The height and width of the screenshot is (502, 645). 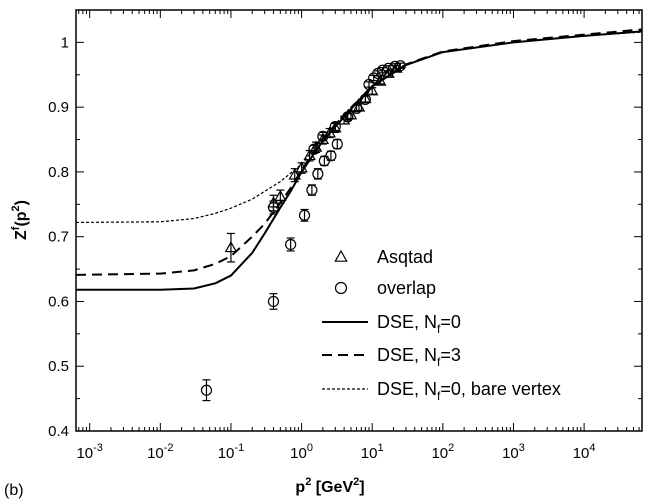 I want to click on legend-label: overlap, so click(x=406, y=288).